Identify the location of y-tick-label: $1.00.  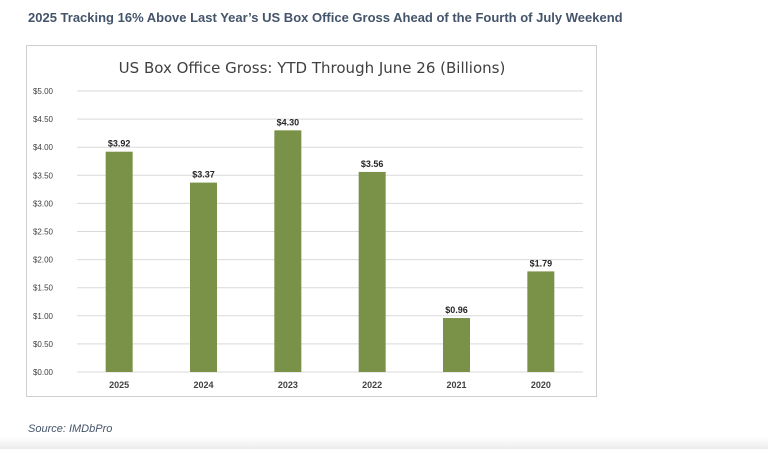
(43, 316).